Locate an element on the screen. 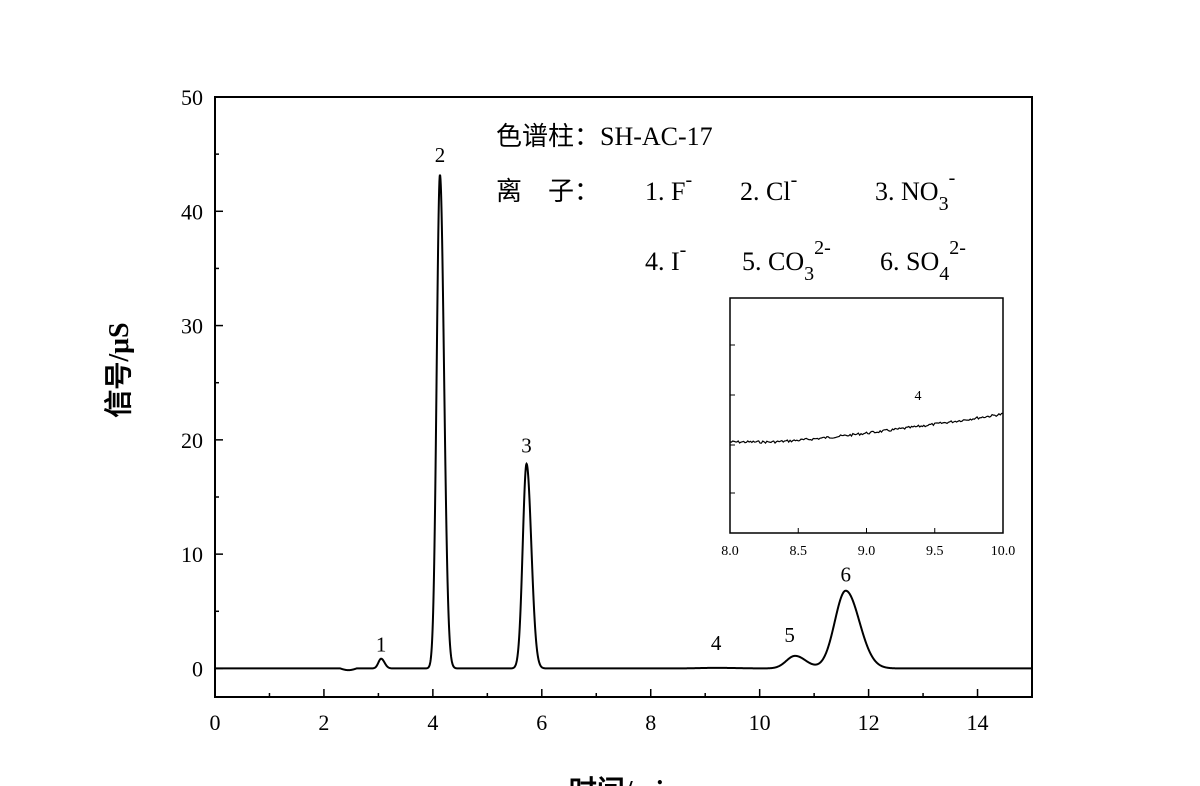 Image resolution: width=1200 pixels, height=786 pixels. inset-x-tick-label: 9.0 is located at coordinates (867, 551).